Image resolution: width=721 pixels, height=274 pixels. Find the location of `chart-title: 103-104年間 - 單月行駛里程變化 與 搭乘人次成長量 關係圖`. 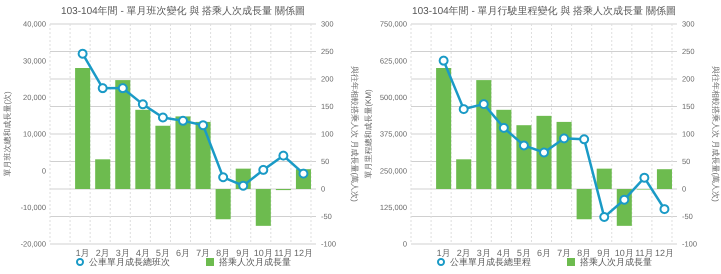

chart-title: 103-104年間 - 單月行駛里程變化 與 搭乘人次成長量 關係圖 is located at coordinates (544, 11).